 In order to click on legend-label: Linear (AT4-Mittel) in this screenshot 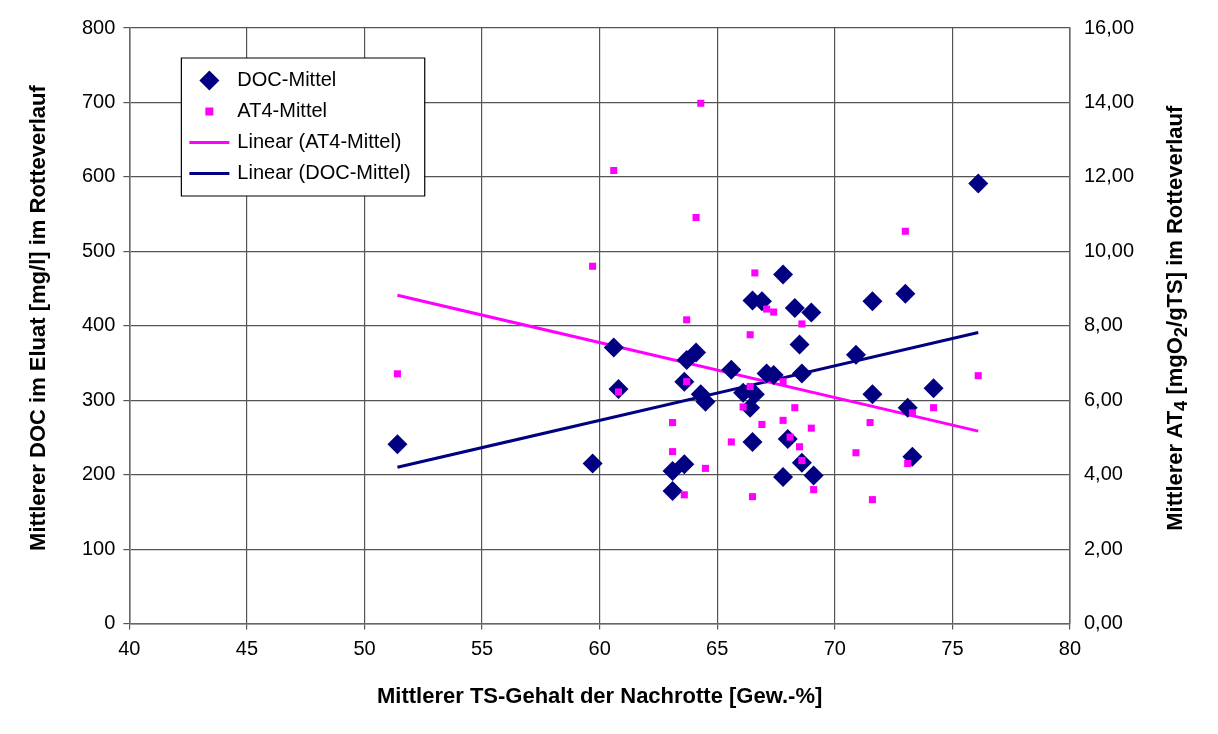, I will do `click(319, 141)`.